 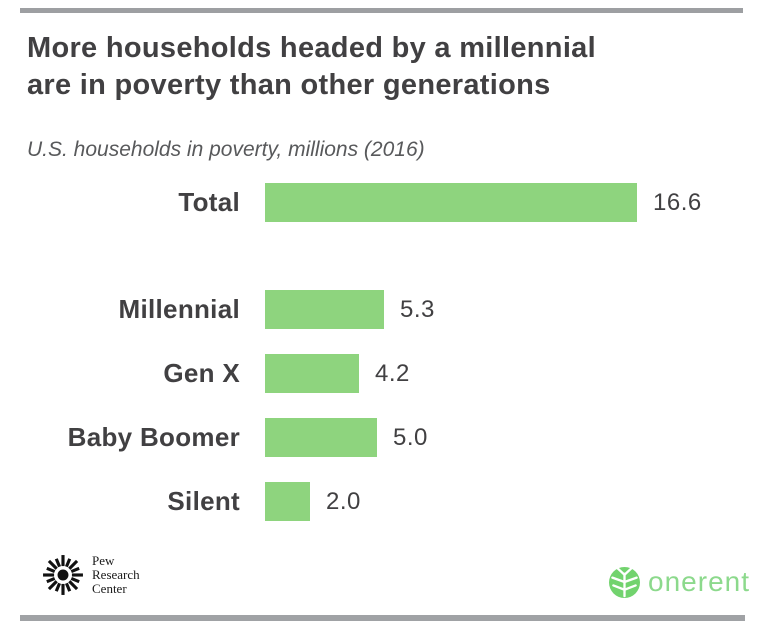 I want to click on pew-logo-text: Pew Research Center, so click(x=116, y=575).